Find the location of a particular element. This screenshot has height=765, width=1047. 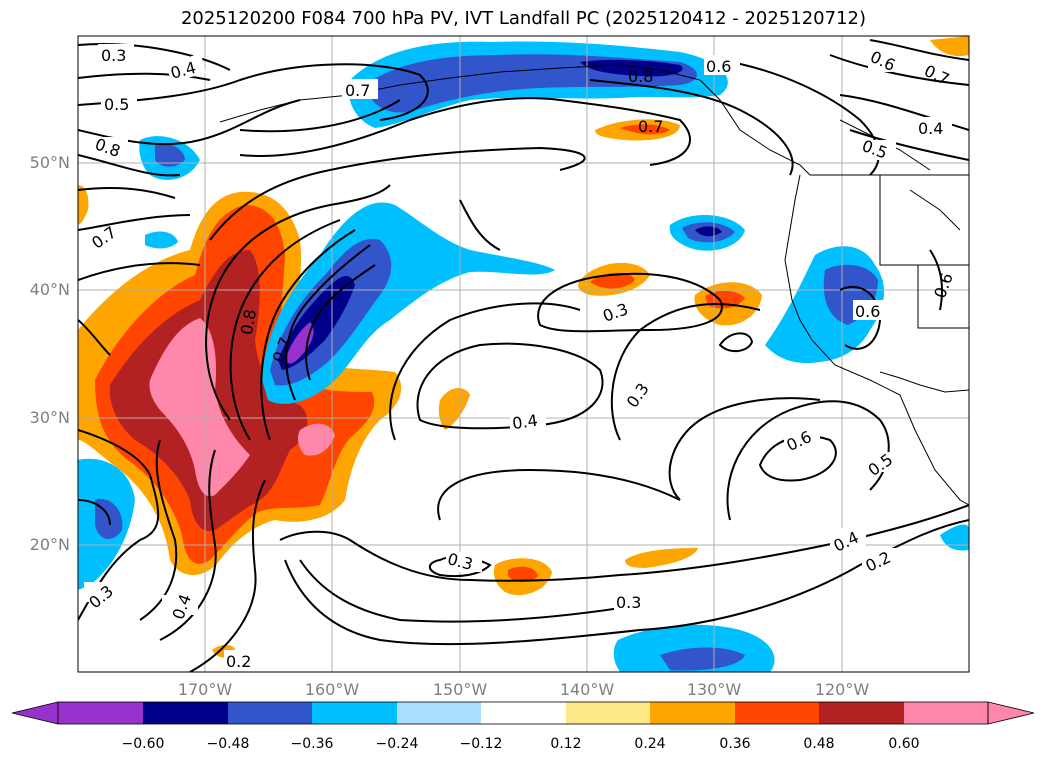

lon-label: 170°W is located at coordinates (205, 689).